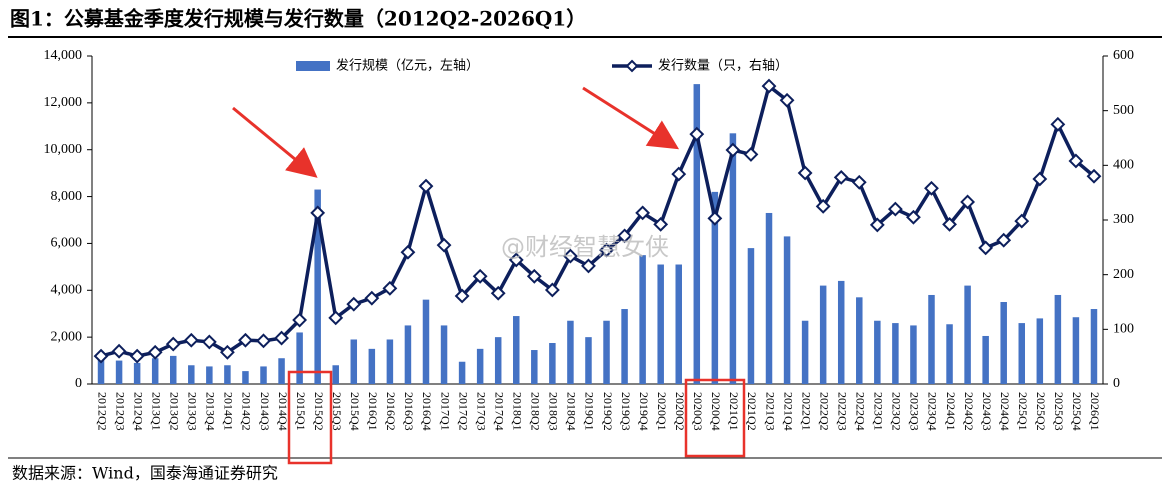  I want to click on x-tick-label: 2012Q4, so click(138, 411).